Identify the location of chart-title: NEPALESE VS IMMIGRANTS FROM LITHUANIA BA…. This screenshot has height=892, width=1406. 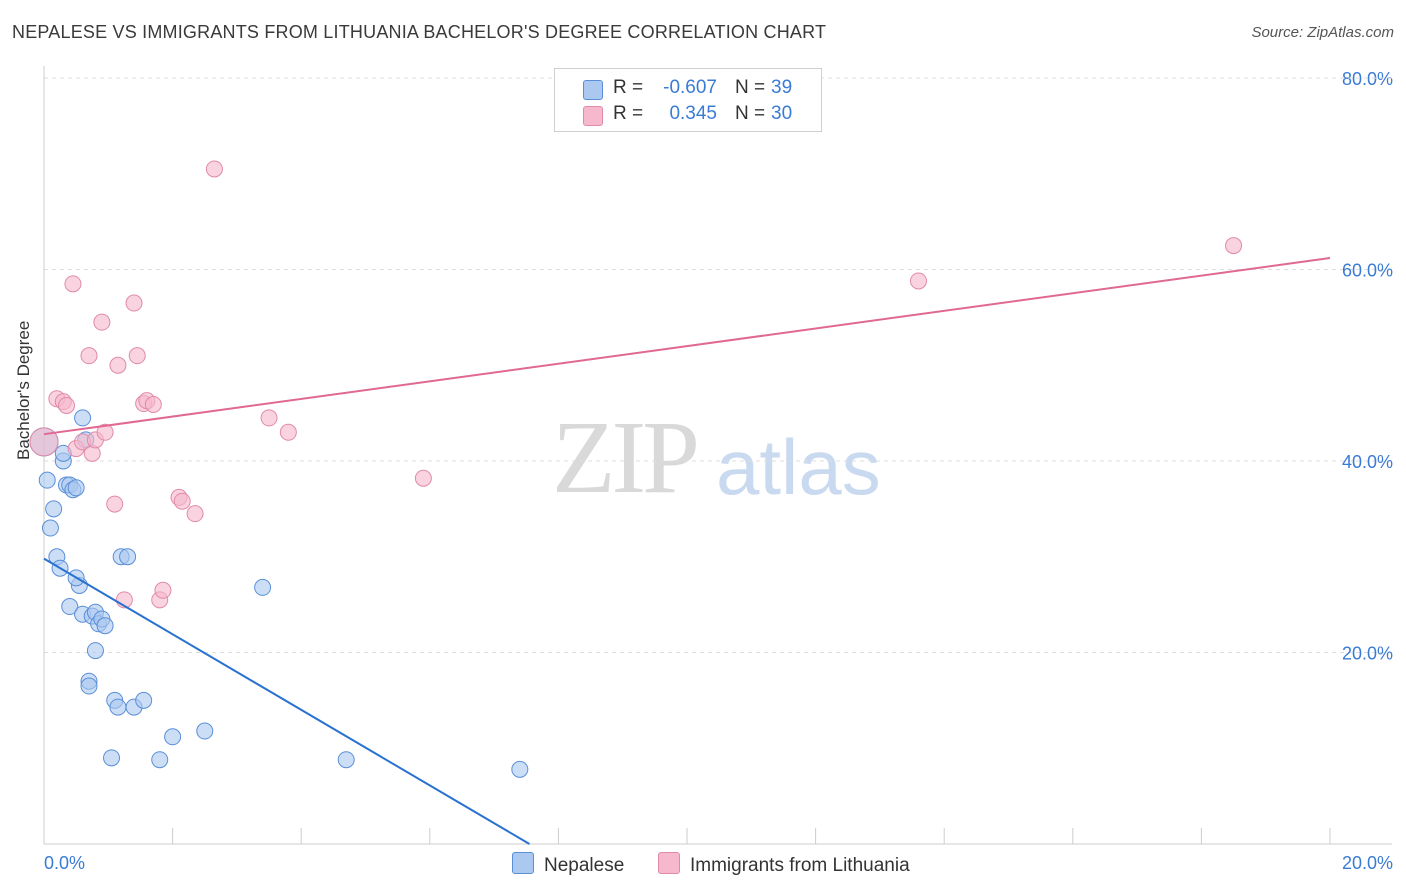
(419, 32).